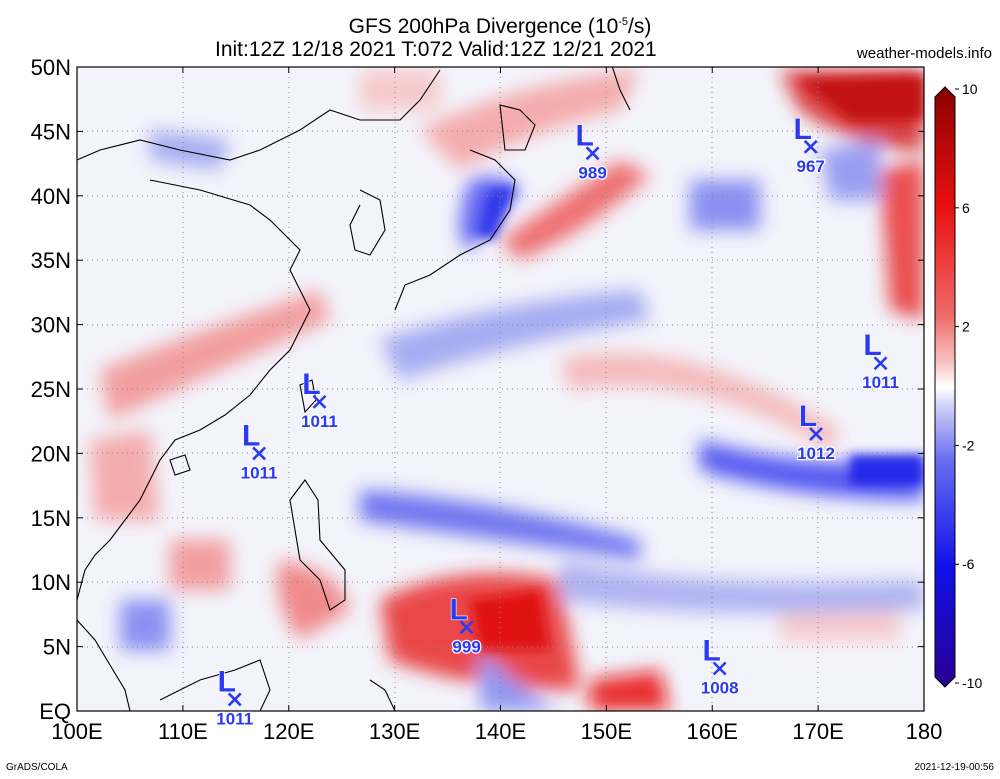 The image size is (1000, 779). Describe the element at coordinates (970, 89) in the screenshot. I see `colorbar-tick-label: 10` at that location.